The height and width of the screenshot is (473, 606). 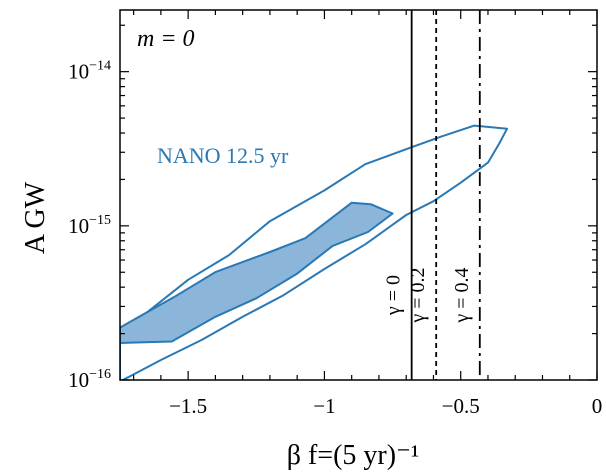 What do you see at coordinates (223, 155) in the screenshot?
I see `contour-label: NANO 12.5 yr` at bounding box center [223, 155].